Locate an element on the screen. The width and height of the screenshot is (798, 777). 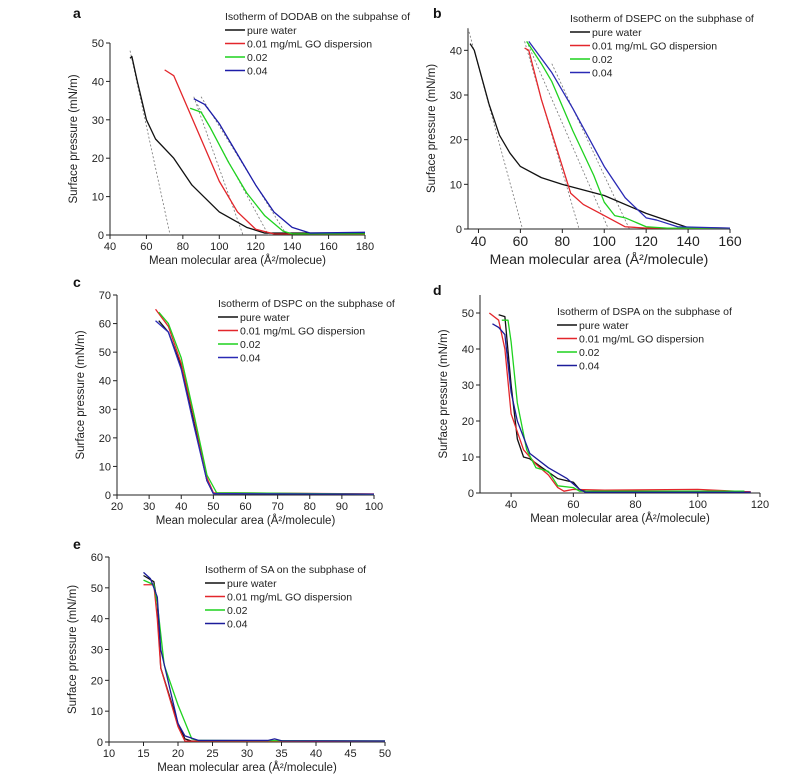
x-tick-label: 30 is located at coordinates (149, 507).